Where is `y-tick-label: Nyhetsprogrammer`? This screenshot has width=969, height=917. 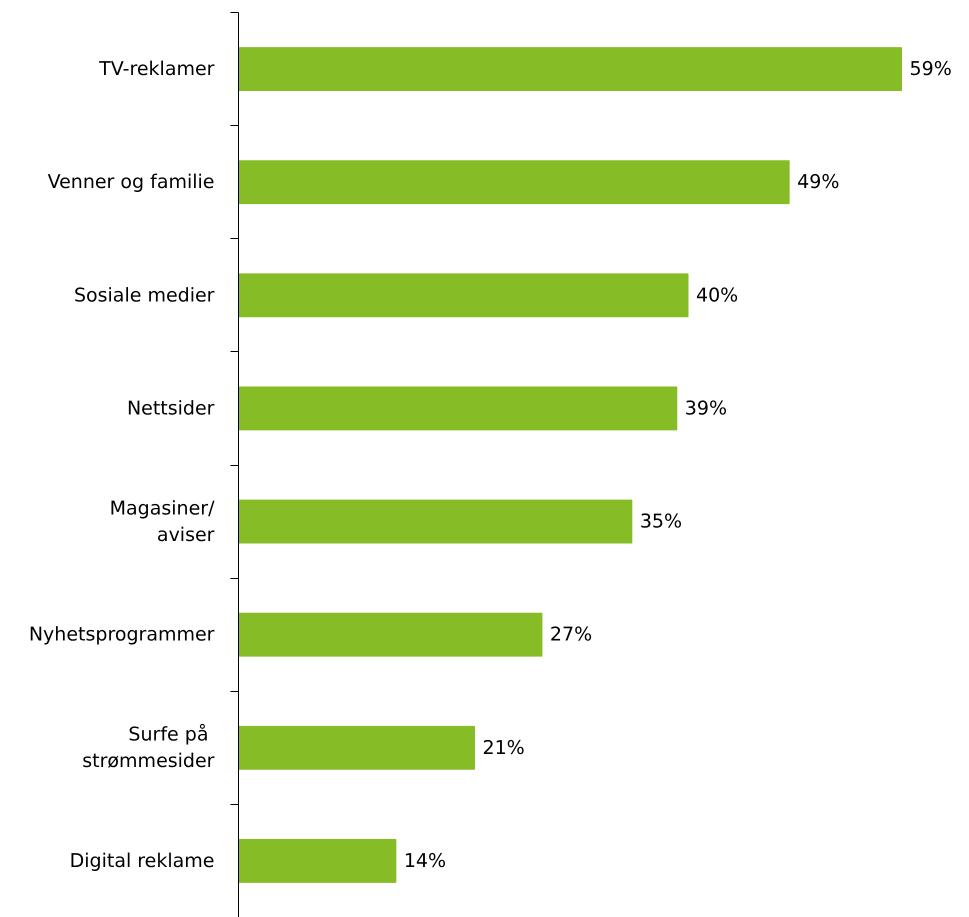 y-tick-label: Nyhetsprogrammer is located at coordinates (121, 635).